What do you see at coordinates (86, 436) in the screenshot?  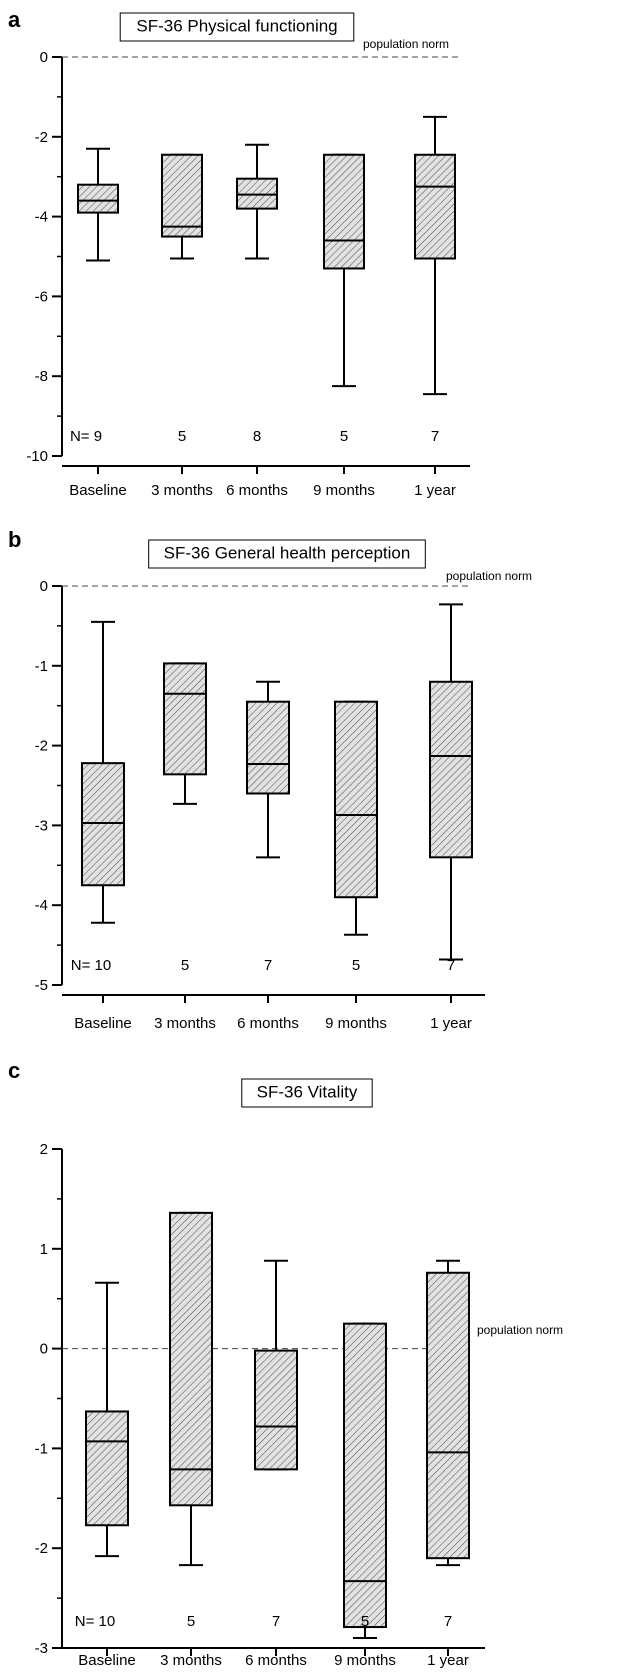 I see `n-label: N= 9` at bounding box center [86, 436].